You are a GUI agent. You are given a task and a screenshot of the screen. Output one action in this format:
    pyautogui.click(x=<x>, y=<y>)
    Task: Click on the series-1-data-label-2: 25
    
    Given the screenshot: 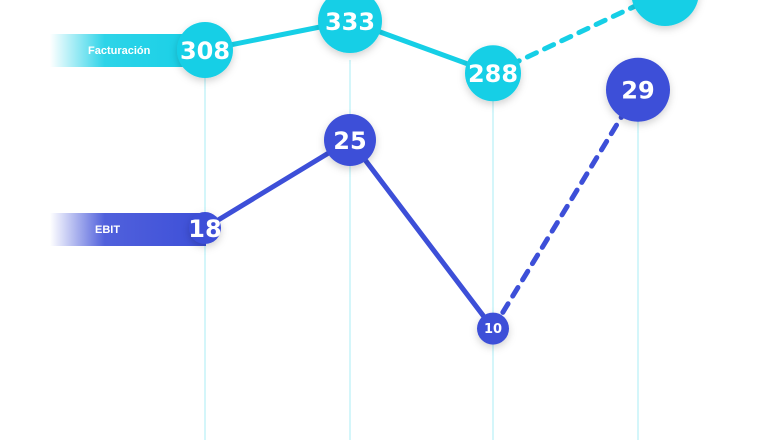 What is the action you would take?
    pyautogui.click(x=349, y=141)
    